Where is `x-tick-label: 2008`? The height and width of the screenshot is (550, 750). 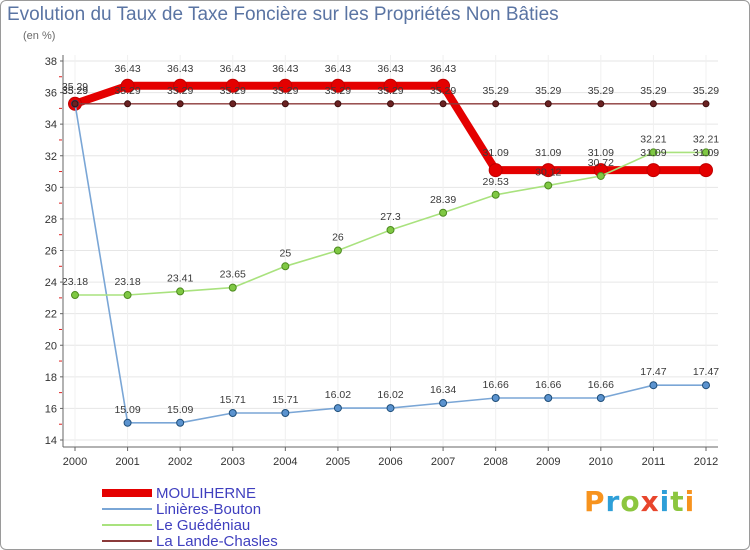 x-tick-label: 2008 is located at coordinates (495, 462).